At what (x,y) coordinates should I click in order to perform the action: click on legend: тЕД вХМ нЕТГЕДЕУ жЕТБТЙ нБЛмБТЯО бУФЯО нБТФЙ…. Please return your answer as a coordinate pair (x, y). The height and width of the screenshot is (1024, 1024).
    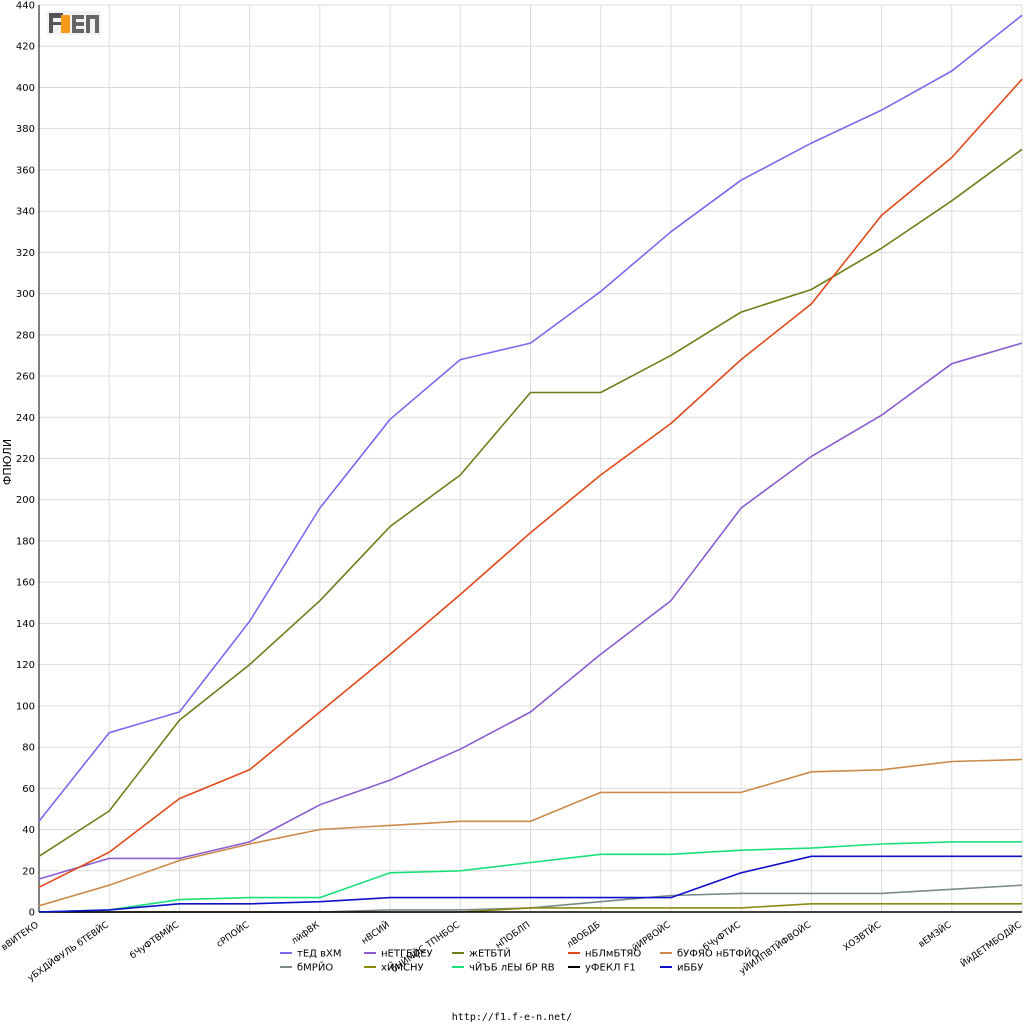
    Looking at the image, I should click on (519, 960).